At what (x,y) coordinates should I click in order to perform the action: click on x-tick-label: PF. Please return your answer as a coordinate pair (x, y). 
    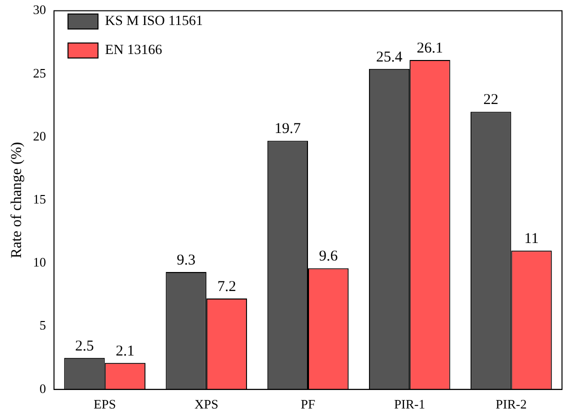
    Looking at the image, I should click on (308, 404).